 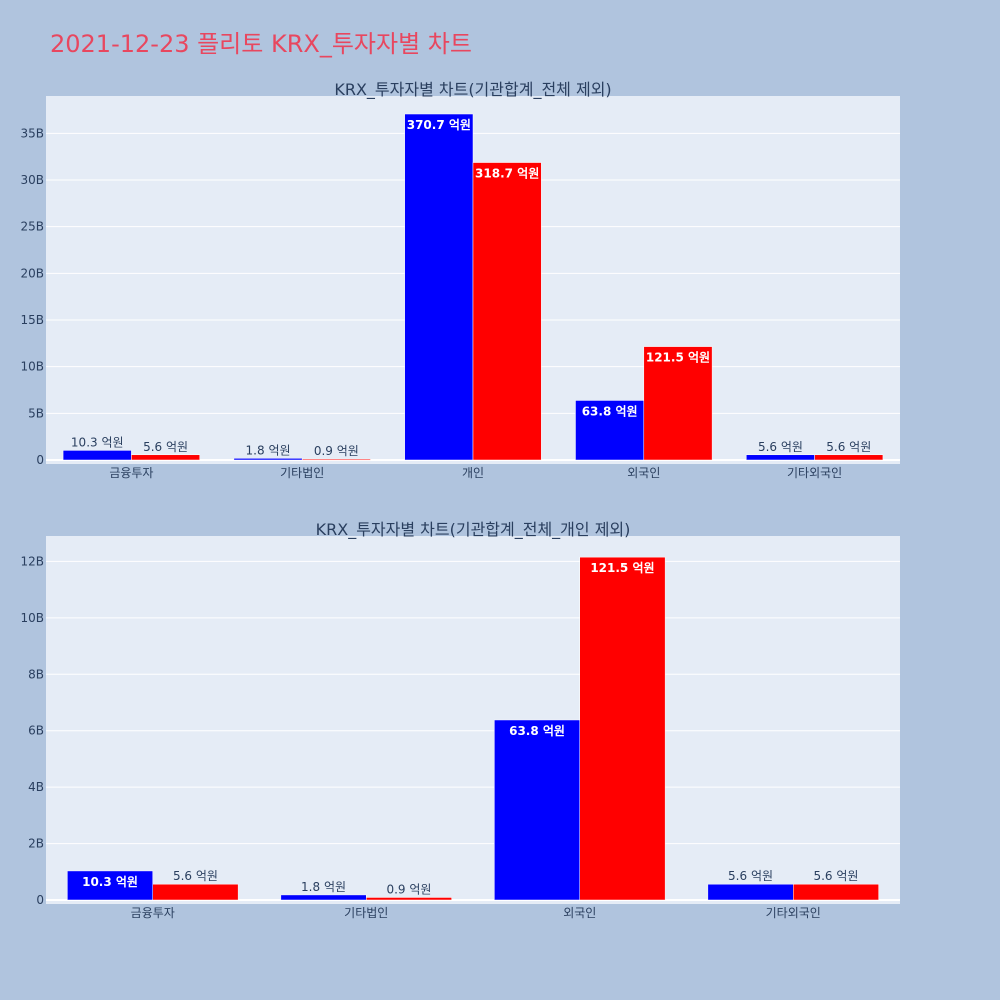 I want to click on chart-title: KRX_투자자별 차트(기관합계_전체 제외), so click(x=472, y=90).